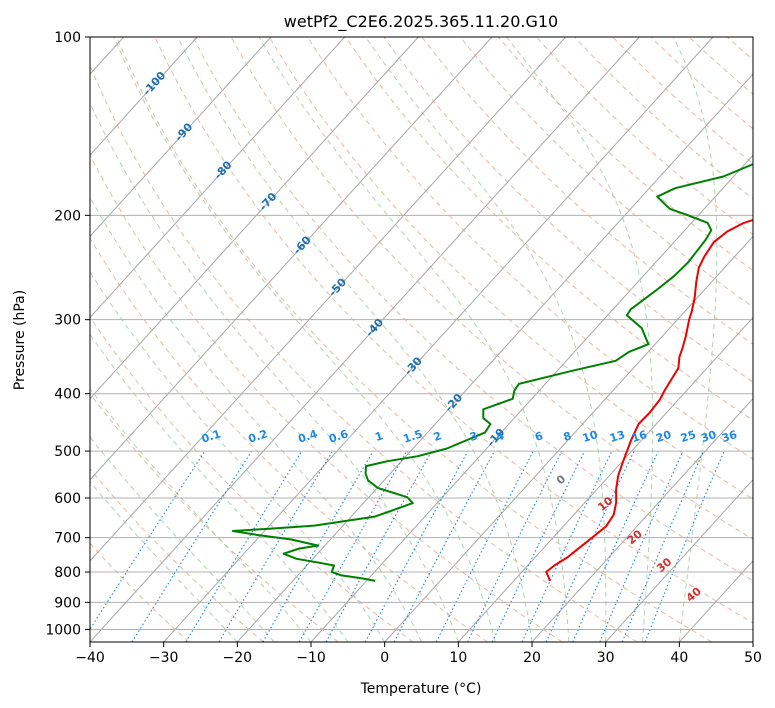 This screenshot has height=708, width=775. I want to click on y-tick-label: 100, so click(67, 38).